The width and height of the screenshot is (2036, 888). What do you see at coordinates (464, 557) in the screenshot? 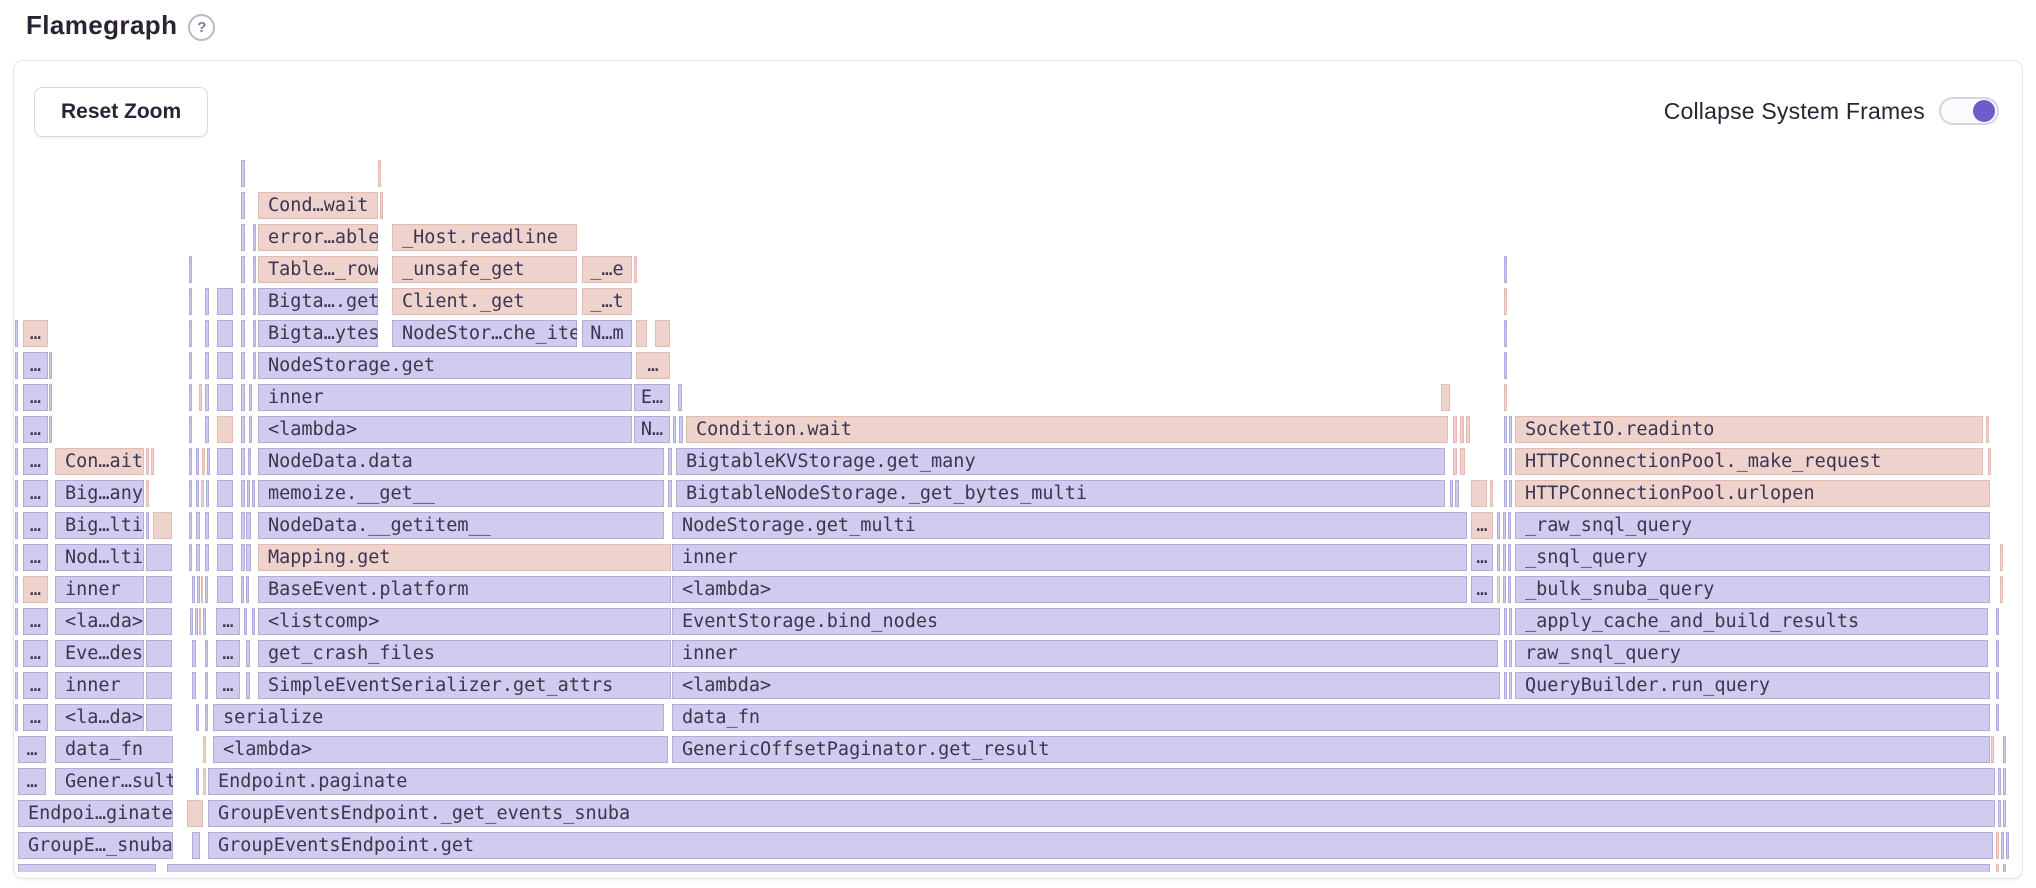
I see `flame-frame: Mapping.get` at bounding box center [464, 557].